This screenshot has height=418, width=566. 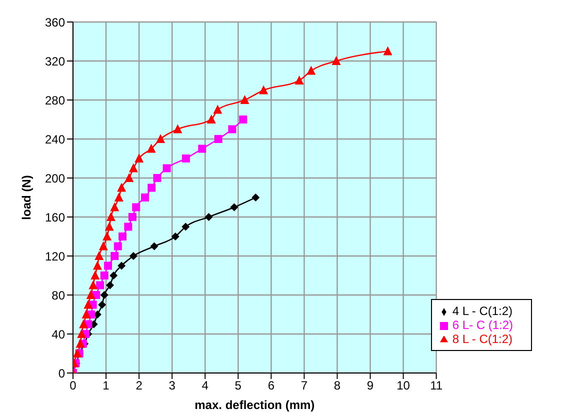 I want to click on x-tick-label: 5, so click(x=238, y=385).